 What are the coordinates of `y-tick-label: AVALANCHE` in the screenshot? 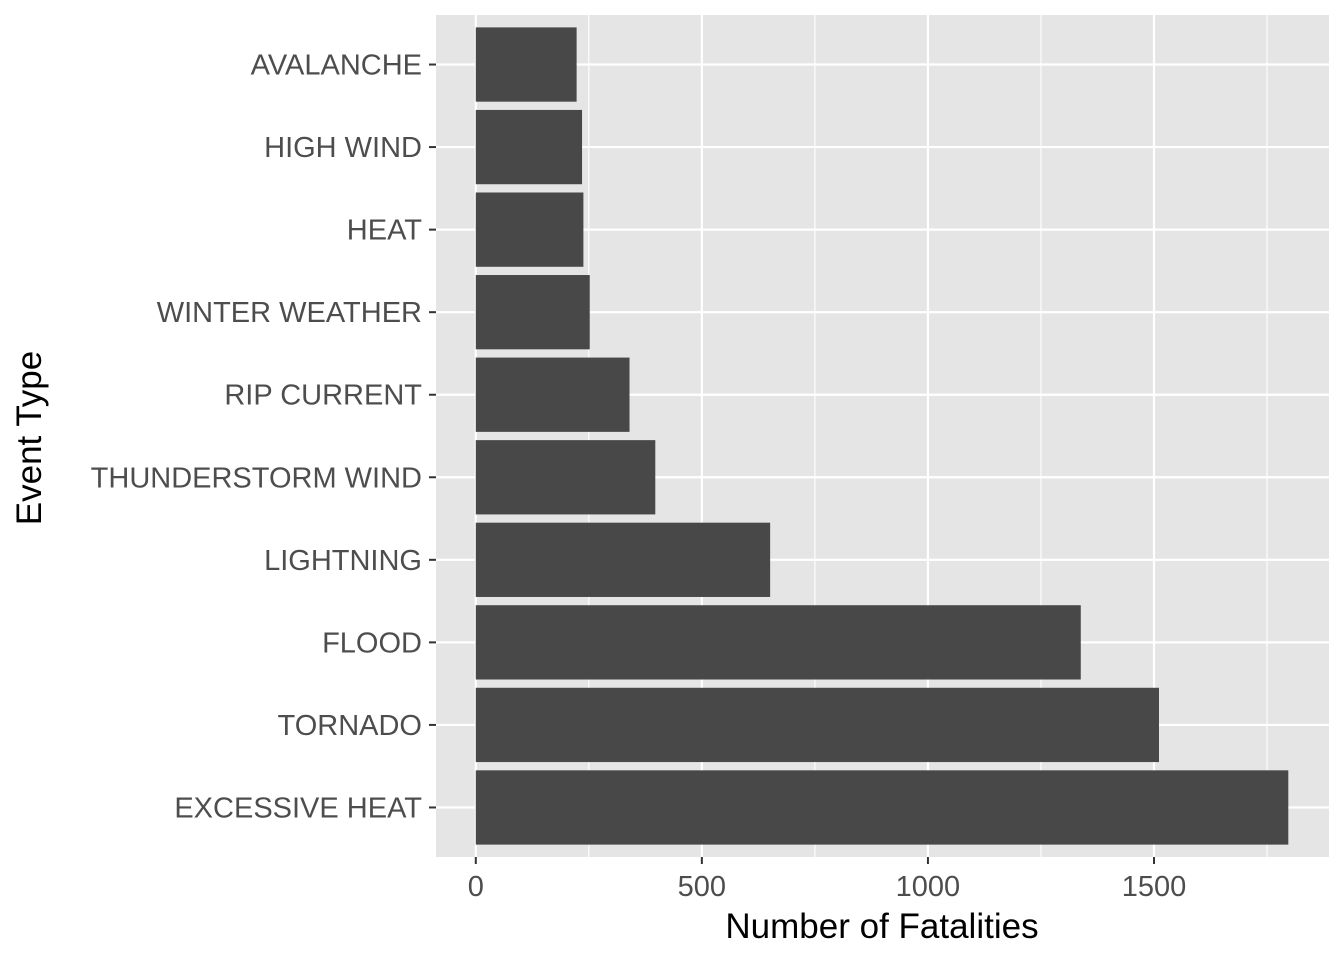 It's located at (336, 66).